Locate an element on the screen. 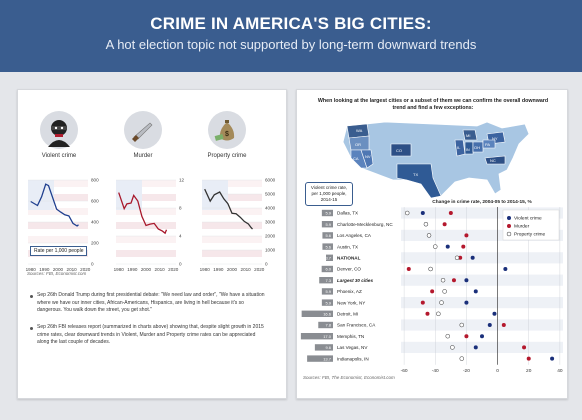 This screenshot has height=420, width=582. property-crime-label: Property crime is located at coordinates (227, 156).